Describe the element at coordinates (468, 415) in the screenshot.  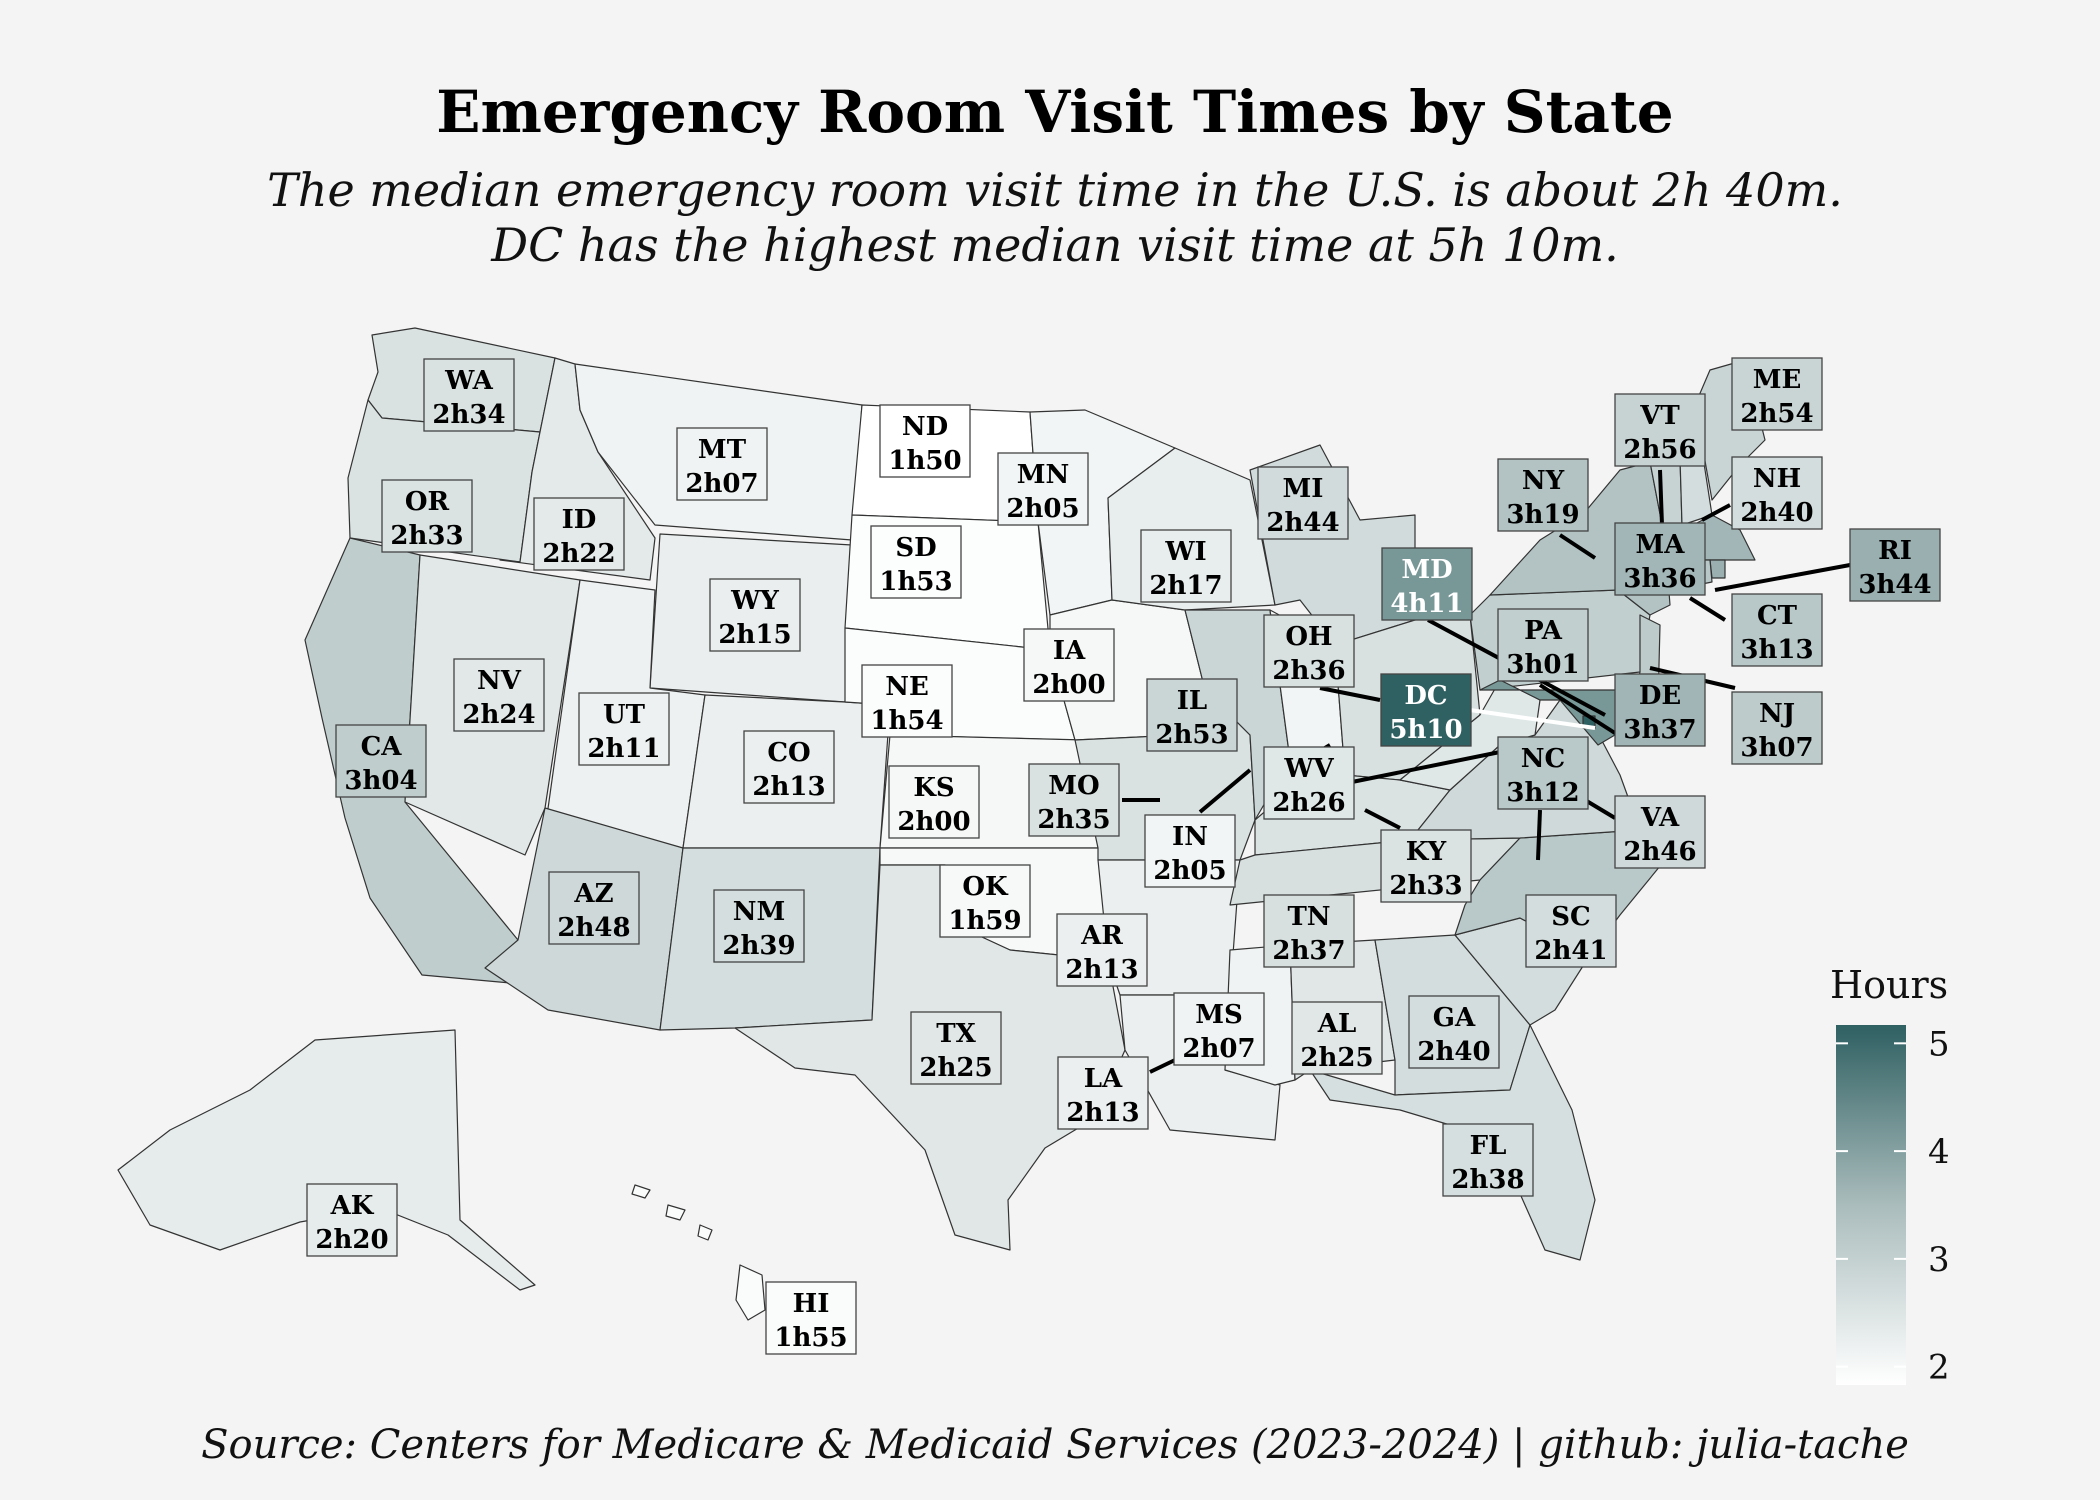
I see `state-time: 2h34` at that location.